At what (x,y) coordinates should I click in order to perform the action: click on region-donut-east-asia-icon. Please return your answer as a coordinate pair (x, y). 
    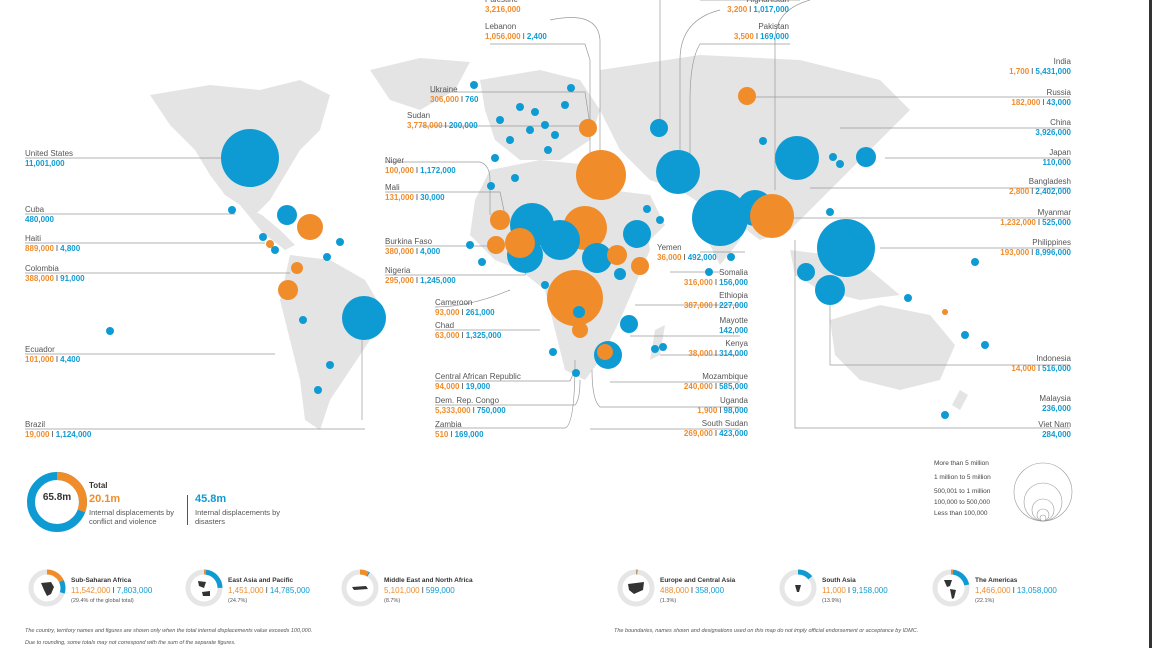
    Looking at the image, I should click on (204, 588).